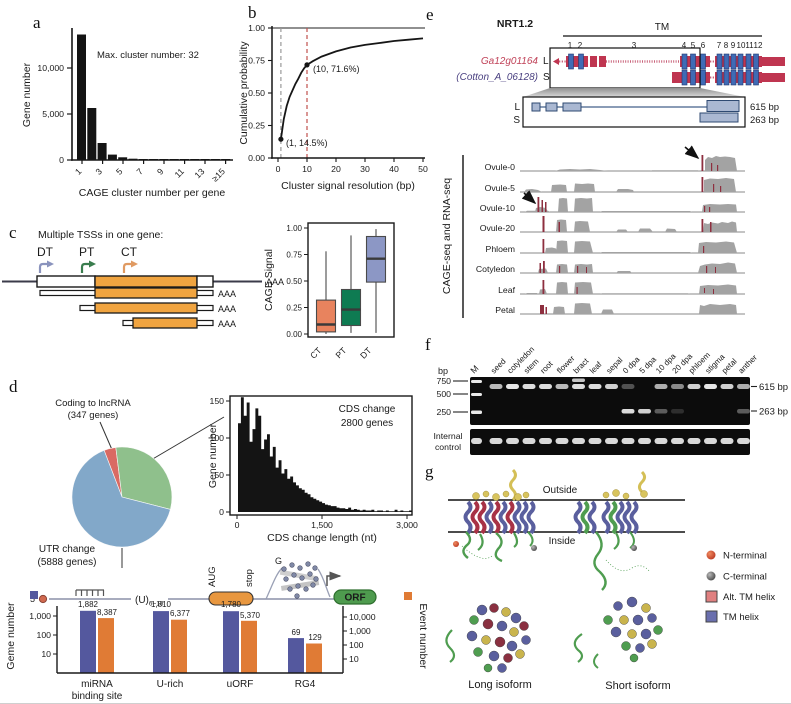 This screenshot has height=704, width=791. I want to click on boxplot-frame, so click(351, 280).